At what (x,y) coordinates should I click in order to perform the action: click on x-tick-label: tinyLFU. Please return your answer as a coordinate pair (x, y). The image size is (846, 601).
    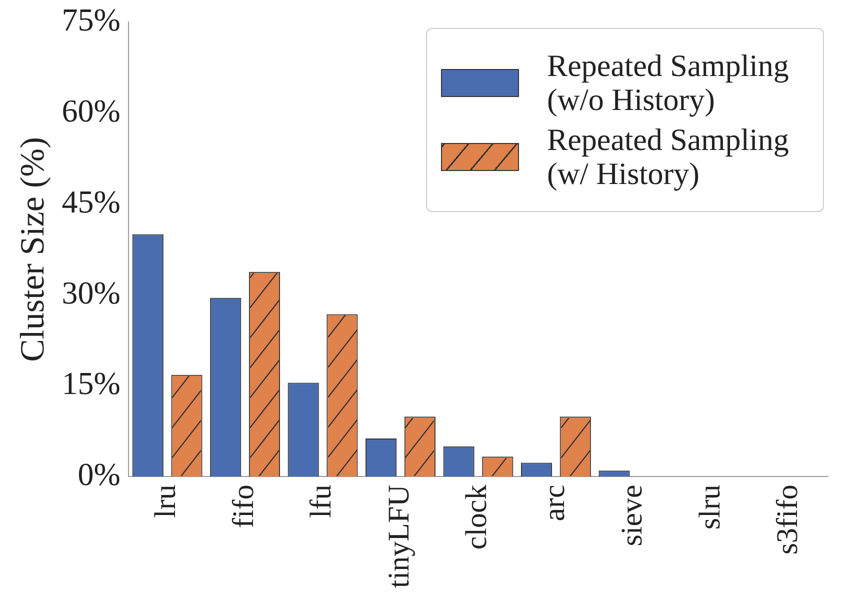
    Looking at the image, I should click on (399, 536).